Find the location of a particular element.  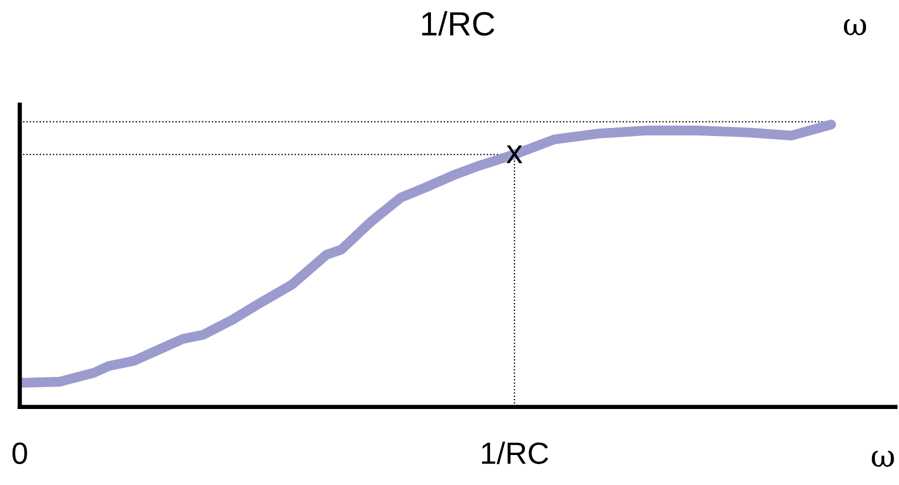

x-axis-title: ω is located at coordinates (883, 458).